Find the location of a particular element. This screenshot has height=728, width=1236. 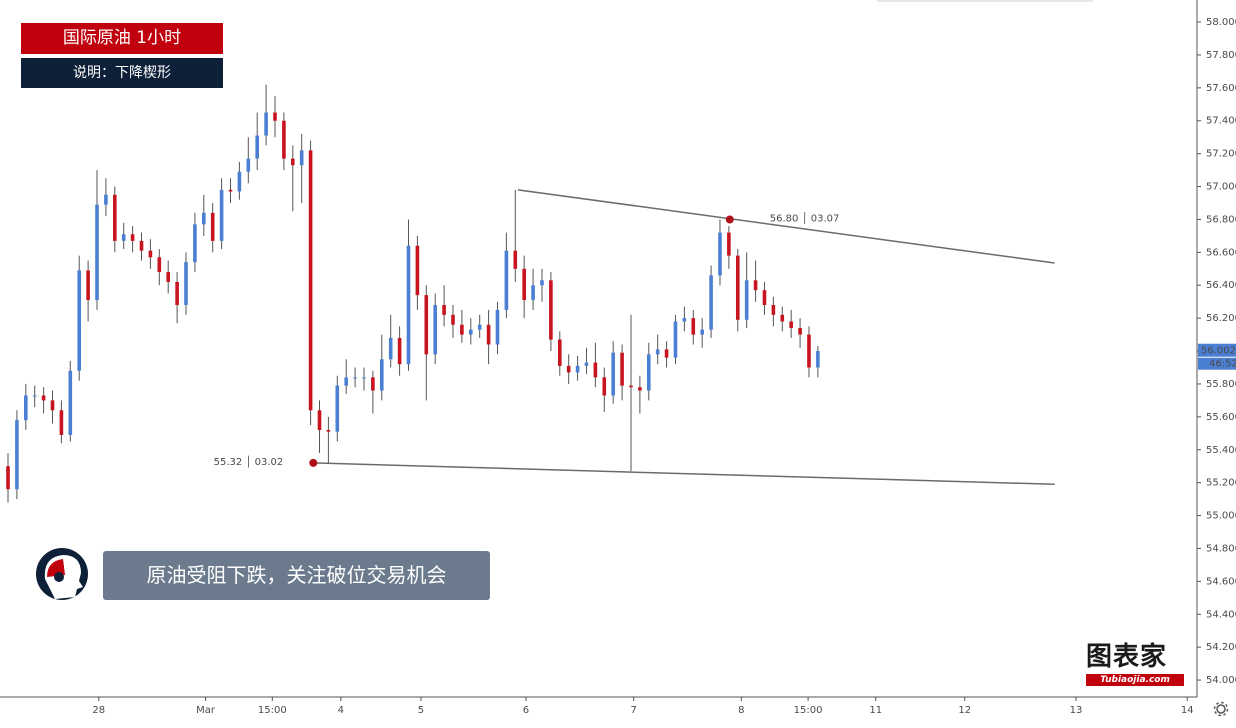

y-tick-label: 54.600 is located at coordinates (1221, 581).